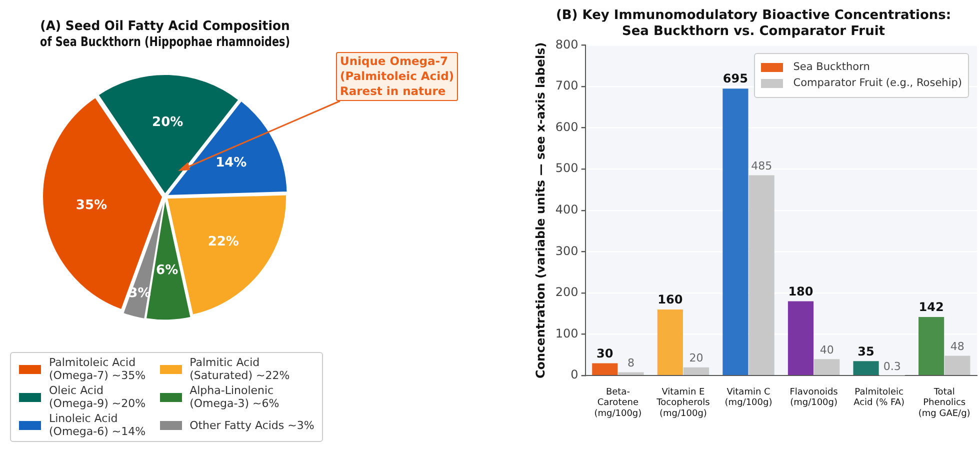 The height and width of the screenshot is (452, 979). I want to click on data-label: 160, so click(670, 299).